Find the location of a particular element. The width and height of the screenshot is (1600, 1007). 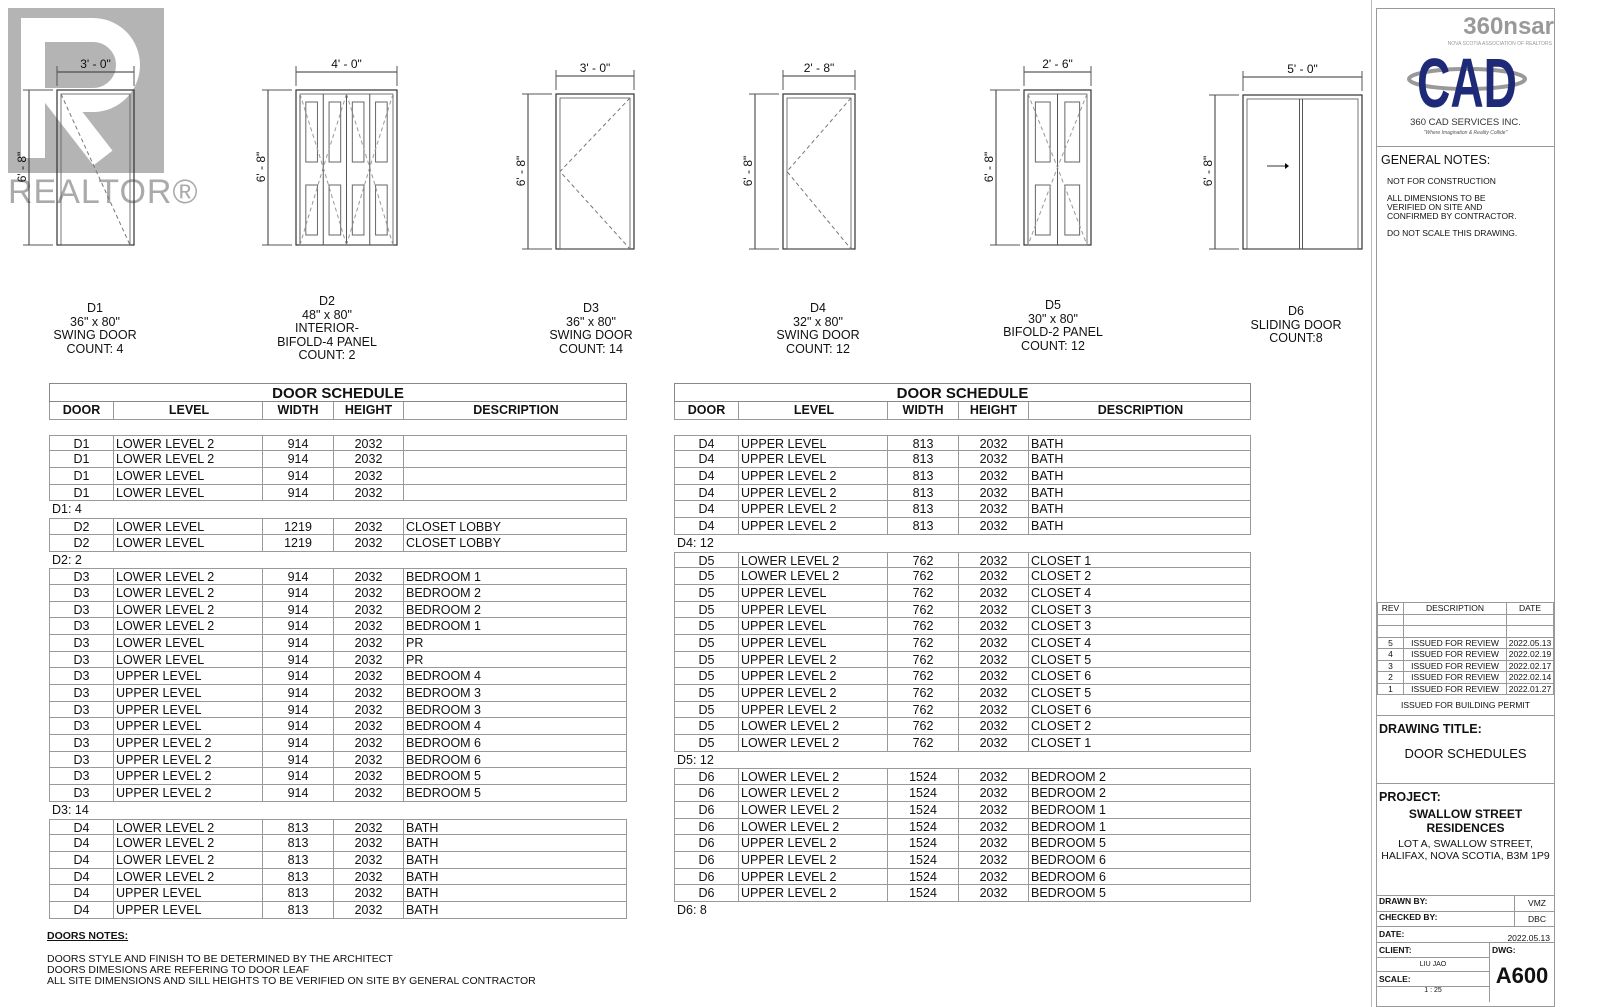

cell-description: BEDROOM 5 is located at coordinates (515, 777).